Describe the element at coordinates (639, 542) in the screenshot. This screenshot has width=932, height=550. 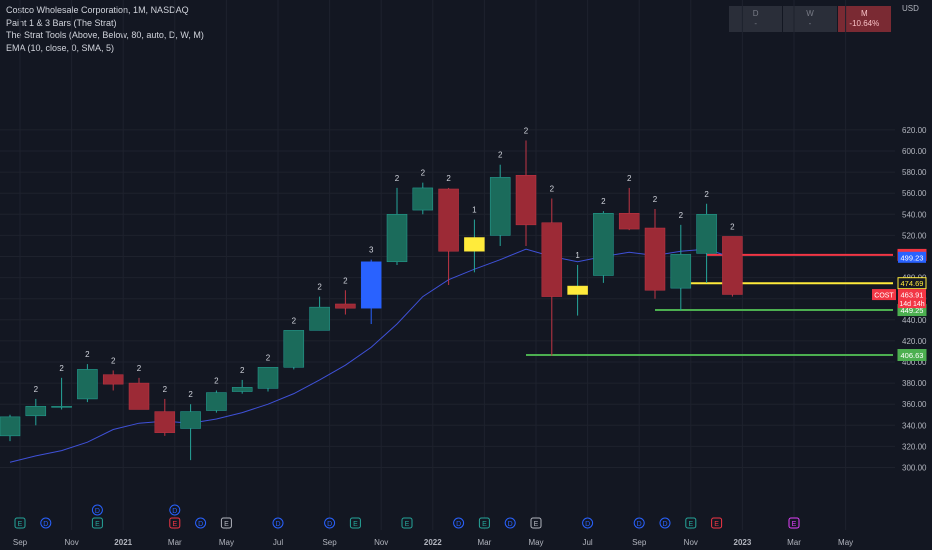
I see `x-tick-label: Sep` at that location.